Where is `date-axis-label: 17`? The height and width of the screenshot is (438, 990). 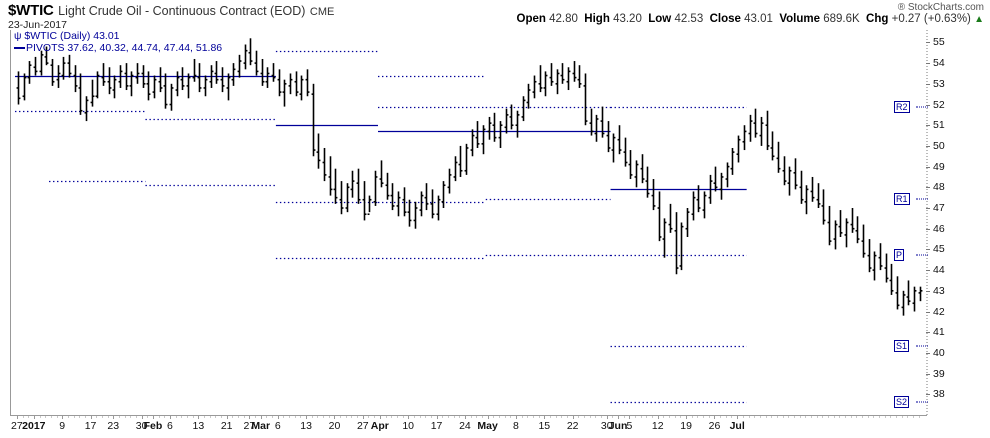 date-axis-label: 17 is located at coordinates (90, 426).